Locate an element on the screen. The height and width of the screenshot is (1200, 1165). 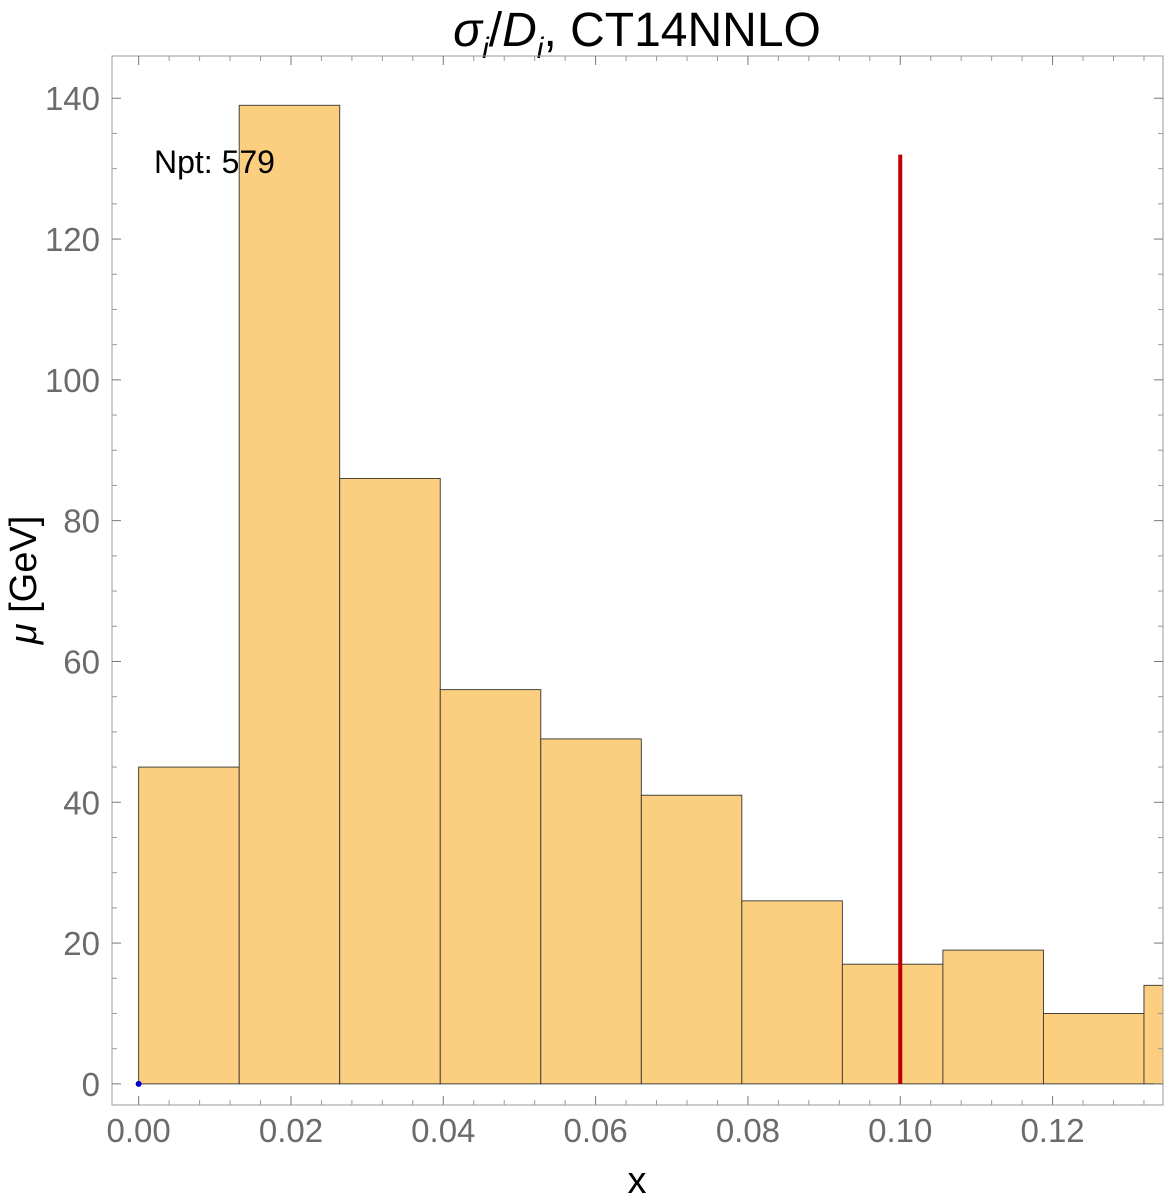
x-tick-label: 0.04 is located at coordinates (443, 1130).